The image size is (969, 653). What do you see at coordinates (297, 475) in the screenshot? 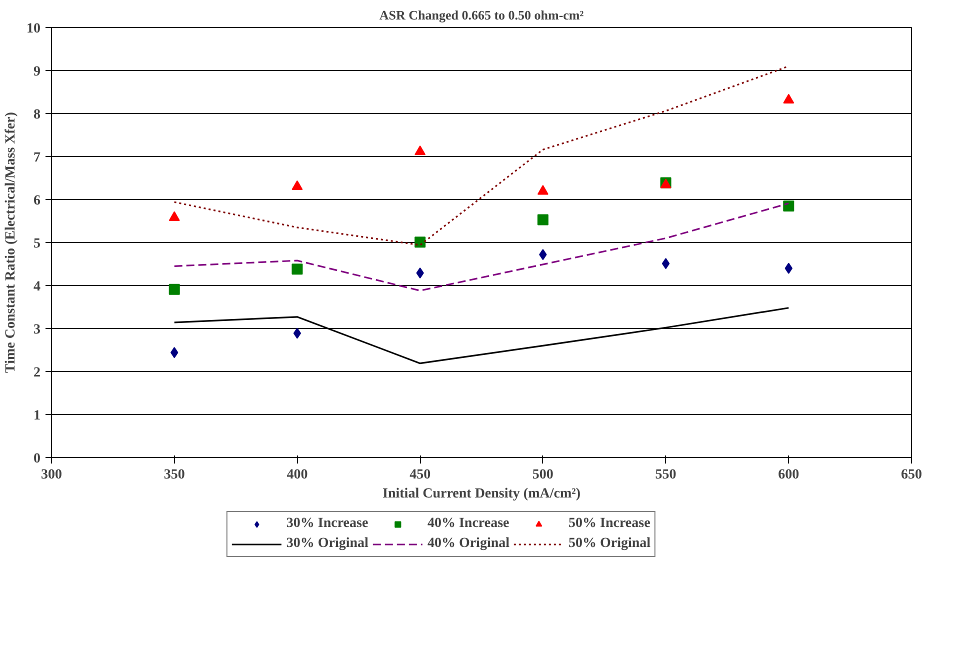
I see `x-tick-label: 400` at bounding box center [297, 475].